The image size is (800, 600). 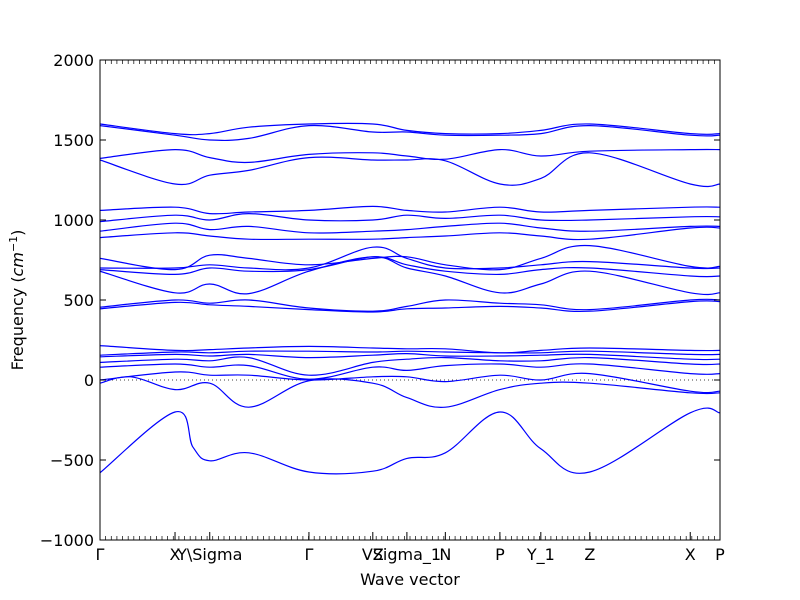 What do you see at coordinates (17, 233) in the screenshot?
I see `y-axis-label-close: )` at bounding box center [17, 233].